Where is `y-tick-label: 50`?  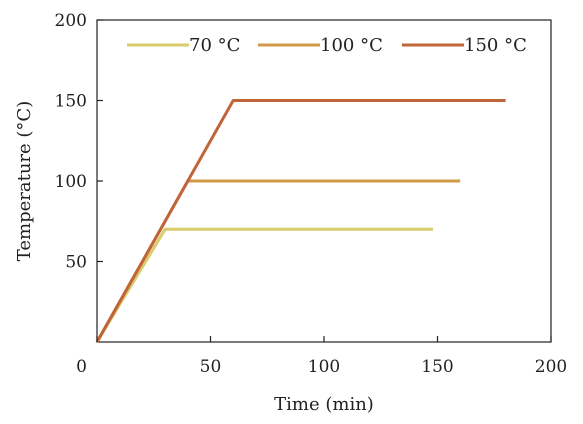
y-tick-label: 50 is located at coordinates (76, 263).